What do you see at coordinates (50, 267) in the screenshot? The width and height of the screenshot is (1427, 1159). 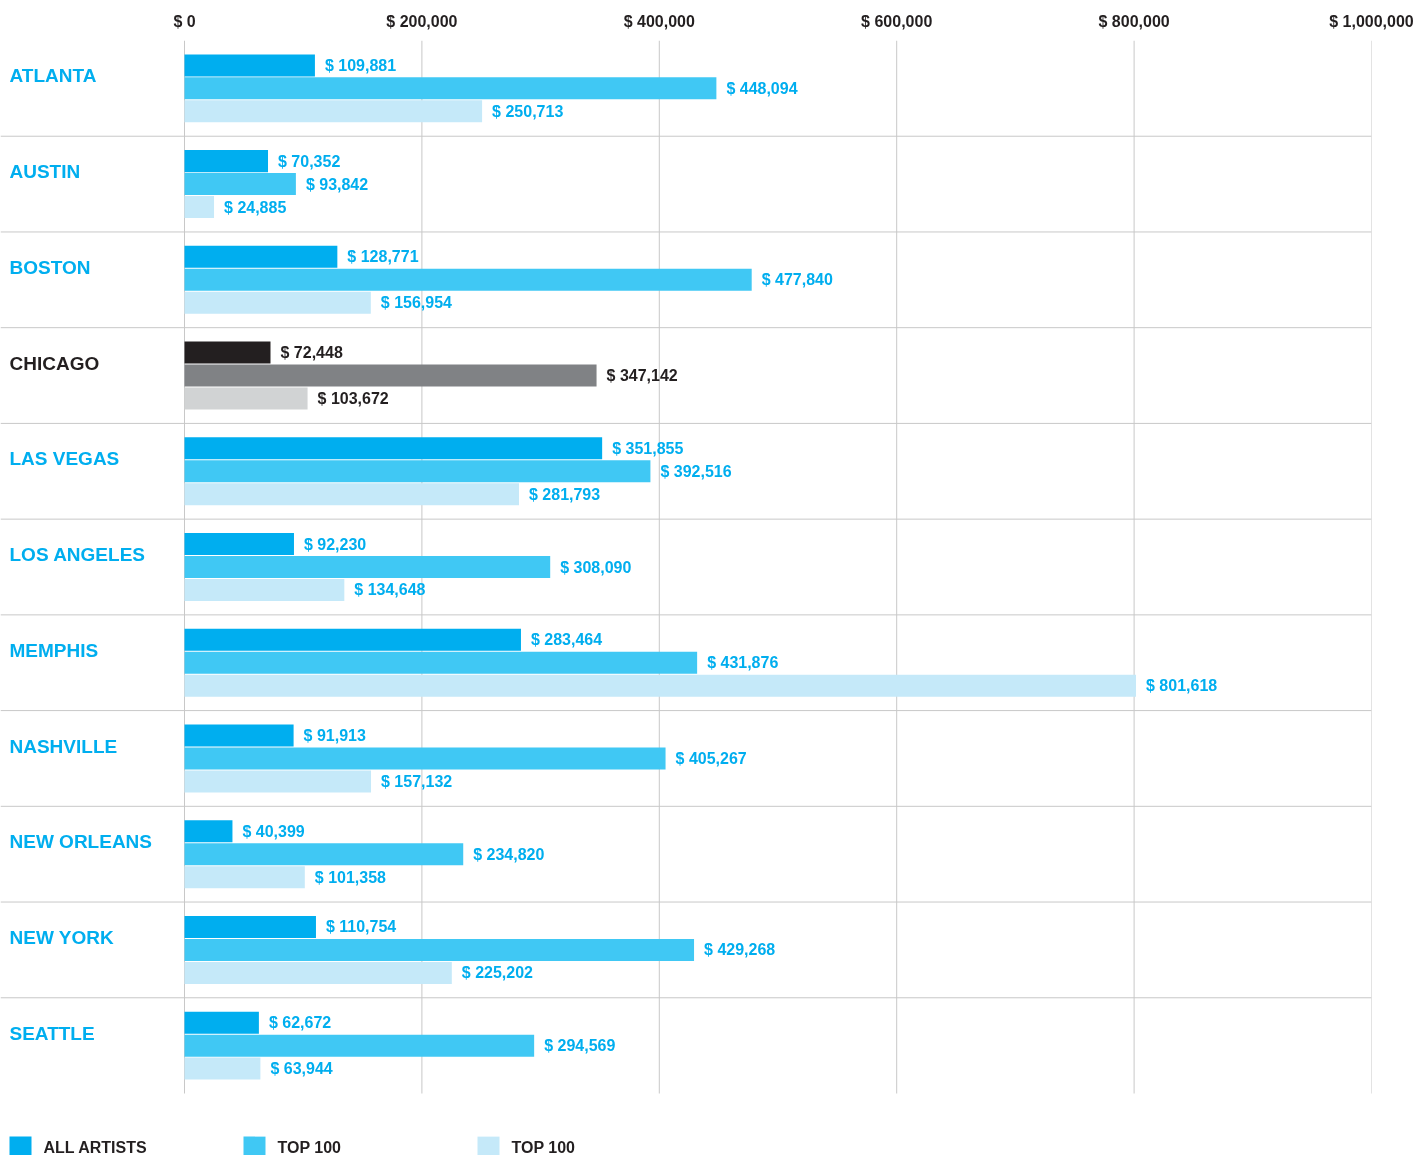 I see `y-tick-label: BOSTON` at bounding box center [50, 267].